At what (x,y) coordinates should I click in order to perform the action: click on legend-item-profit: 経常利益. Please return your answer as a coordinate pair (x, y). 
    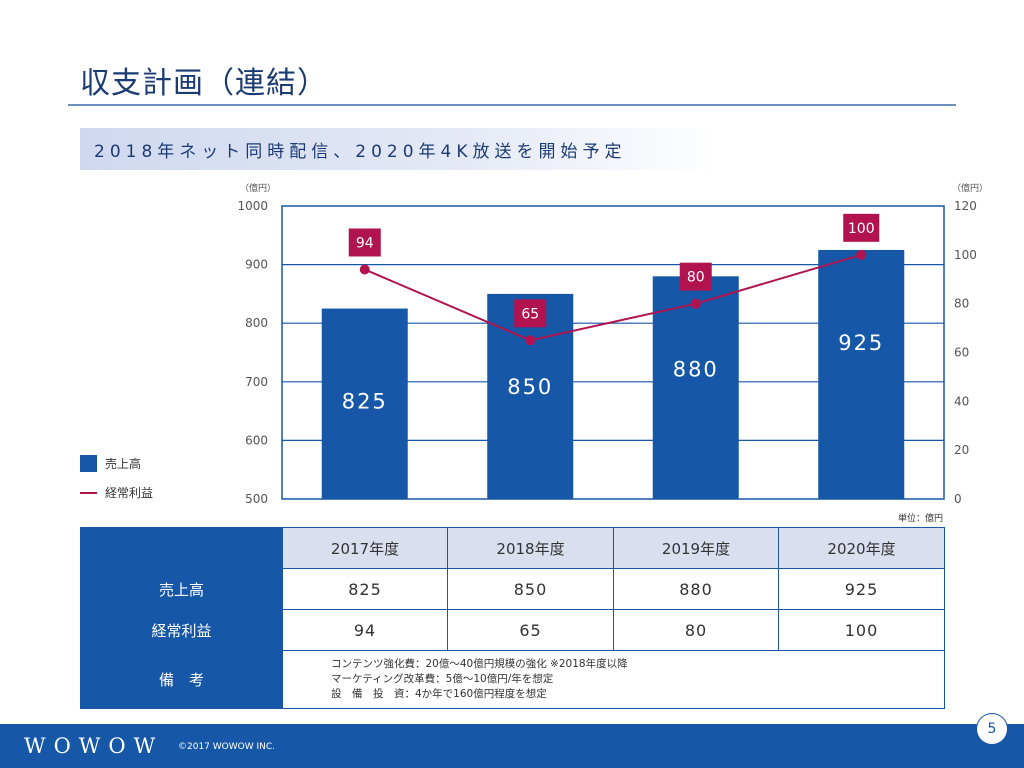
    Looking at the image, I should click on (116, 492).